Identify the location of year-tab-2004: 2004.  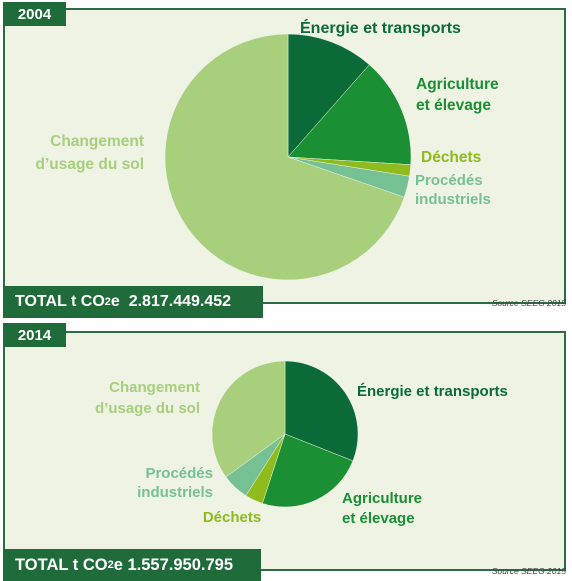
(34, 14).